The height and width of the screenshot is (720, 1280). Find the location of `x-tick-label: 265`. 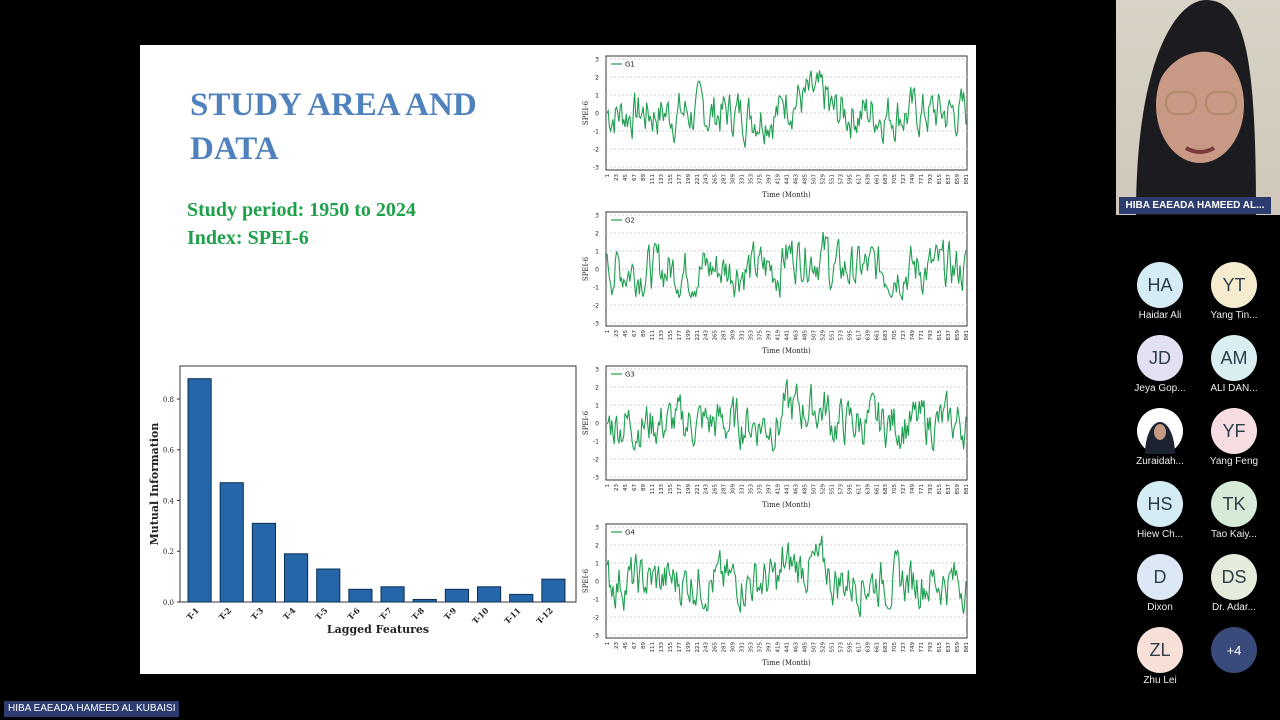

x-tick-label: 265 is located at coordinates (716, 179).